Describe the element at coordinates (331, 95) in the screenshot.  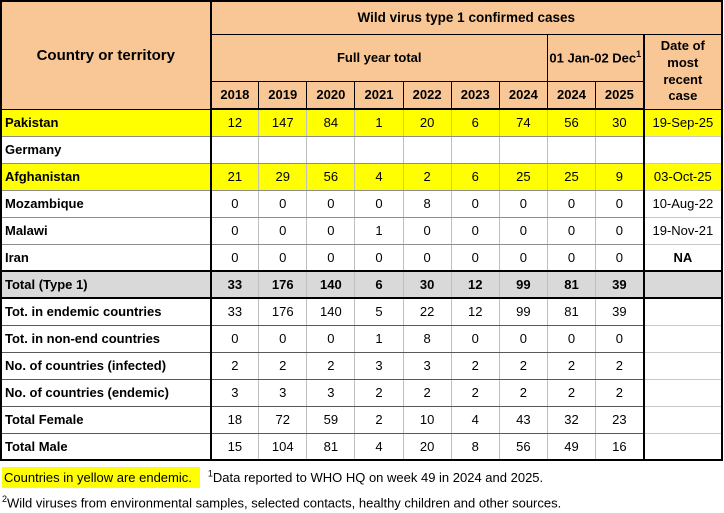
I see `year-header: 2020` at that location.